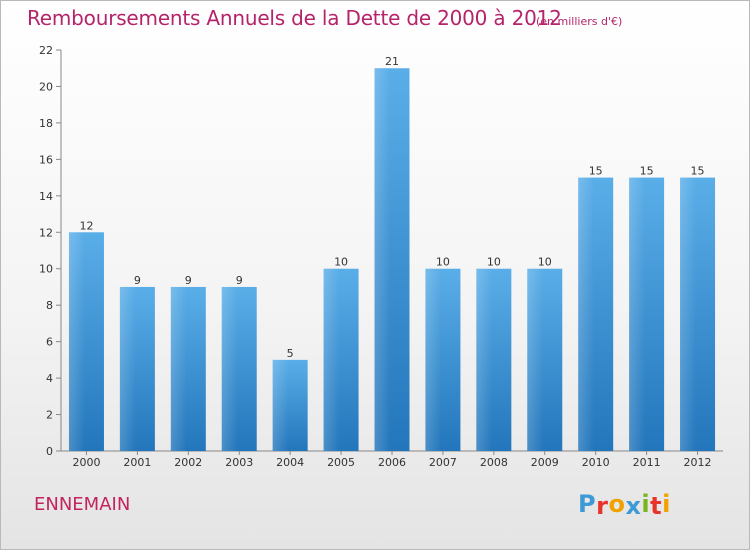  Describe the element at coordinates (647, 462) in the screenshot. I see `x-tick-label: 2011` at that location.